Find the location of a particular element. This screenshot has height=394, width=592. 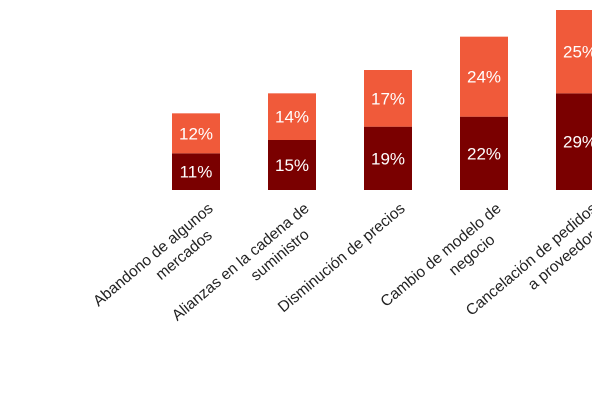

data-label-0-1: 15% is located at coordinates (292, 165).